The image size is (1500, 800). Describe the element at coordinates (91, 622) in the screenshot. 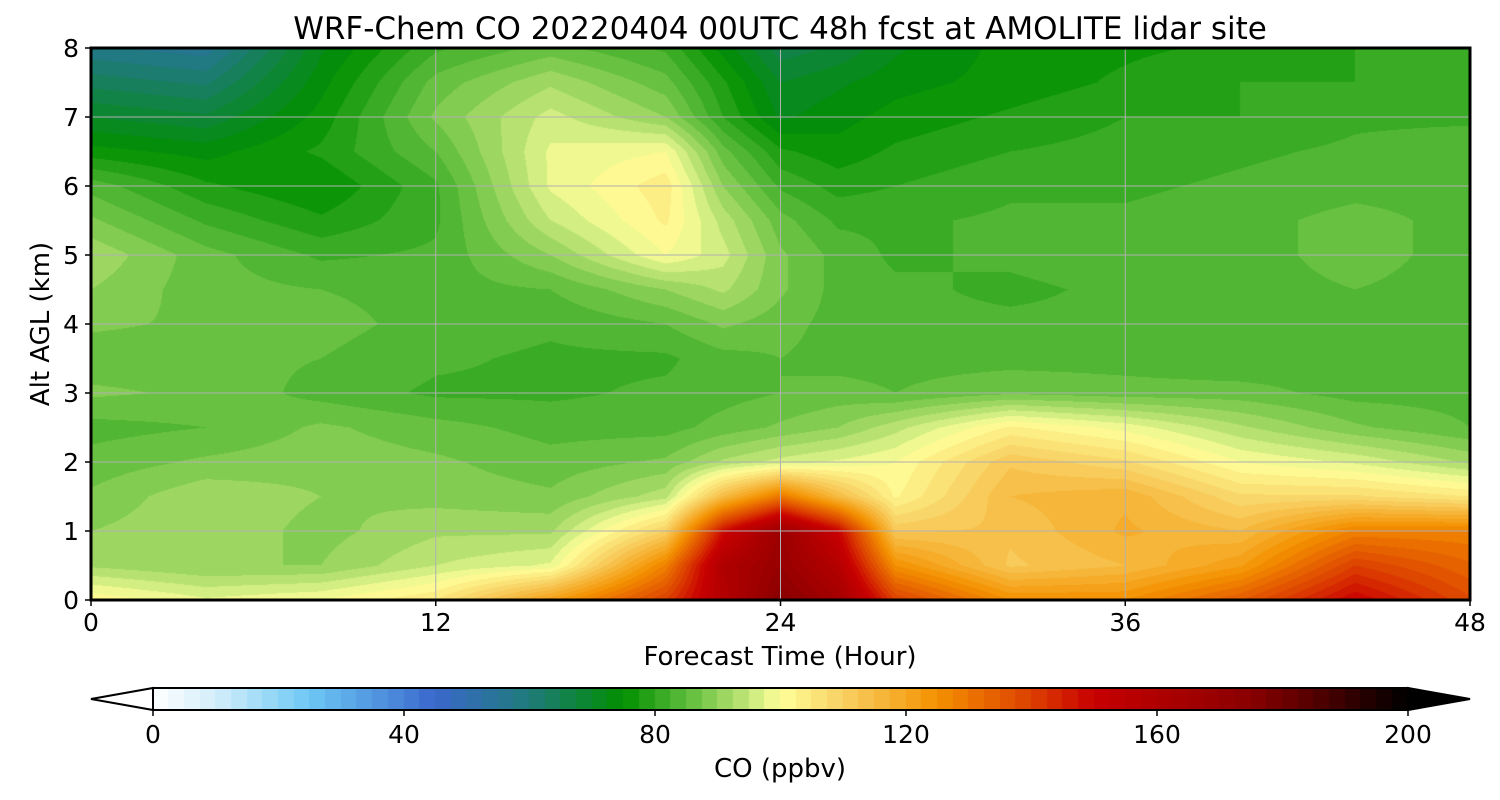

I see `x-tick-label: 0` at that location.